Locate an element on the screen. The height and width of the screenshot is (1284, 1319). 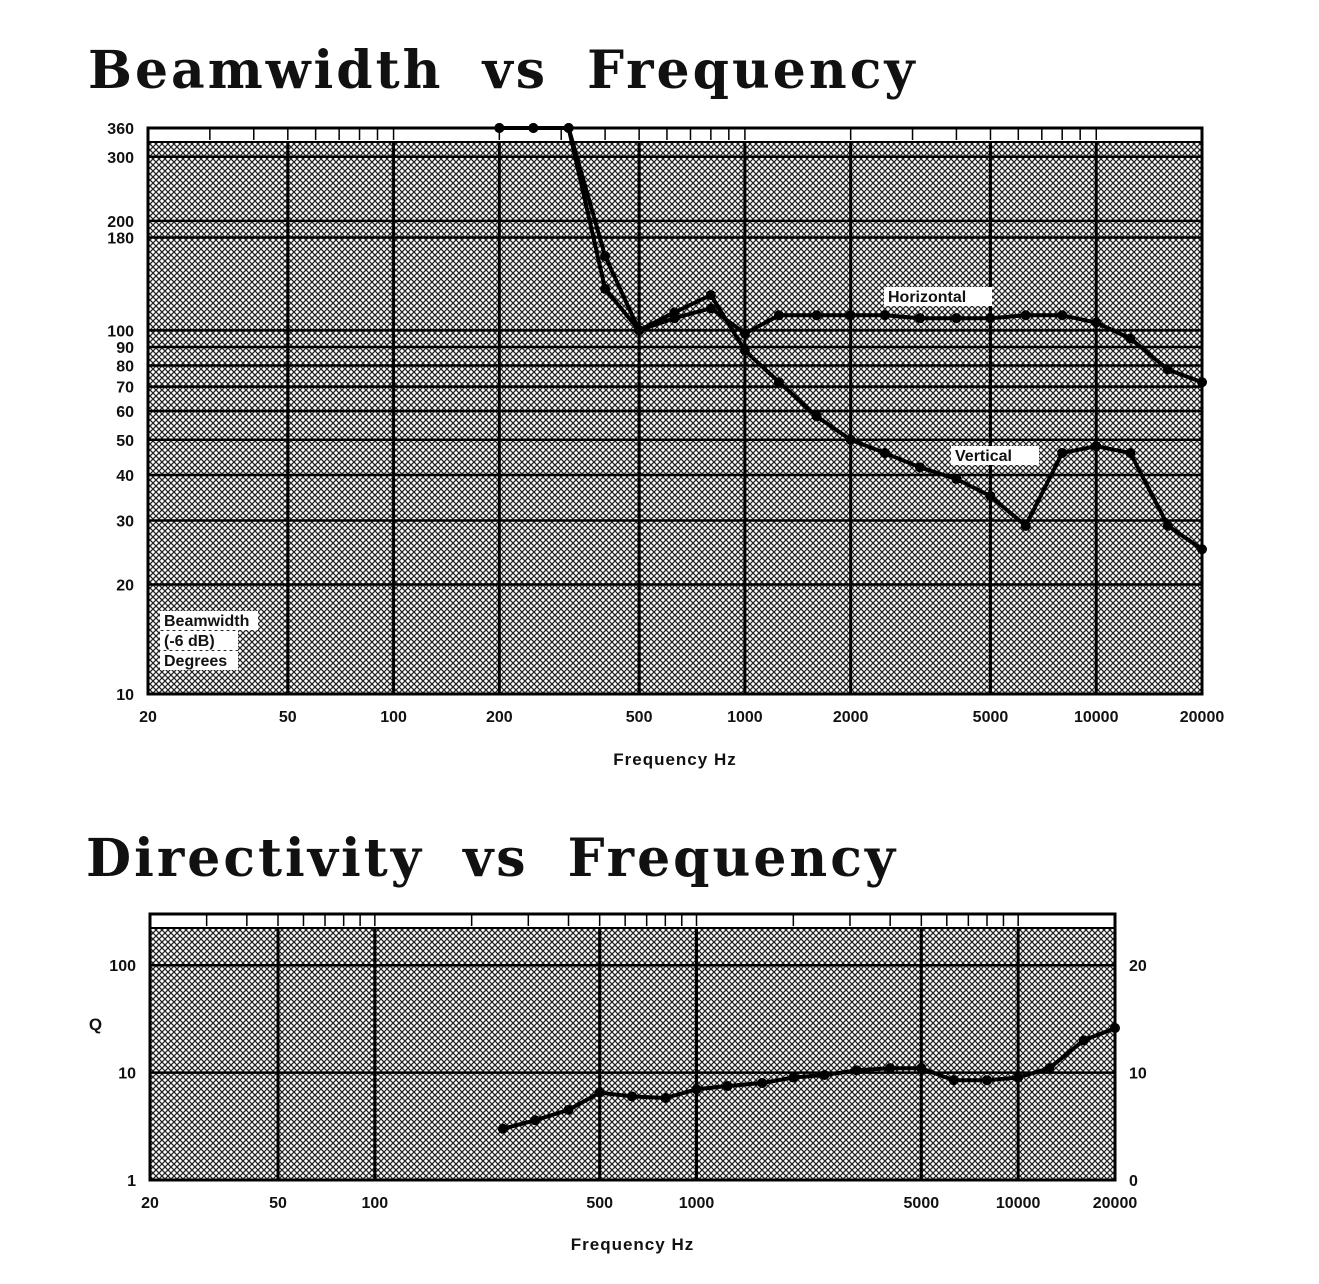
legend: Beamwidth (-6 dB) Degrees is located at coordinates (209, 640).